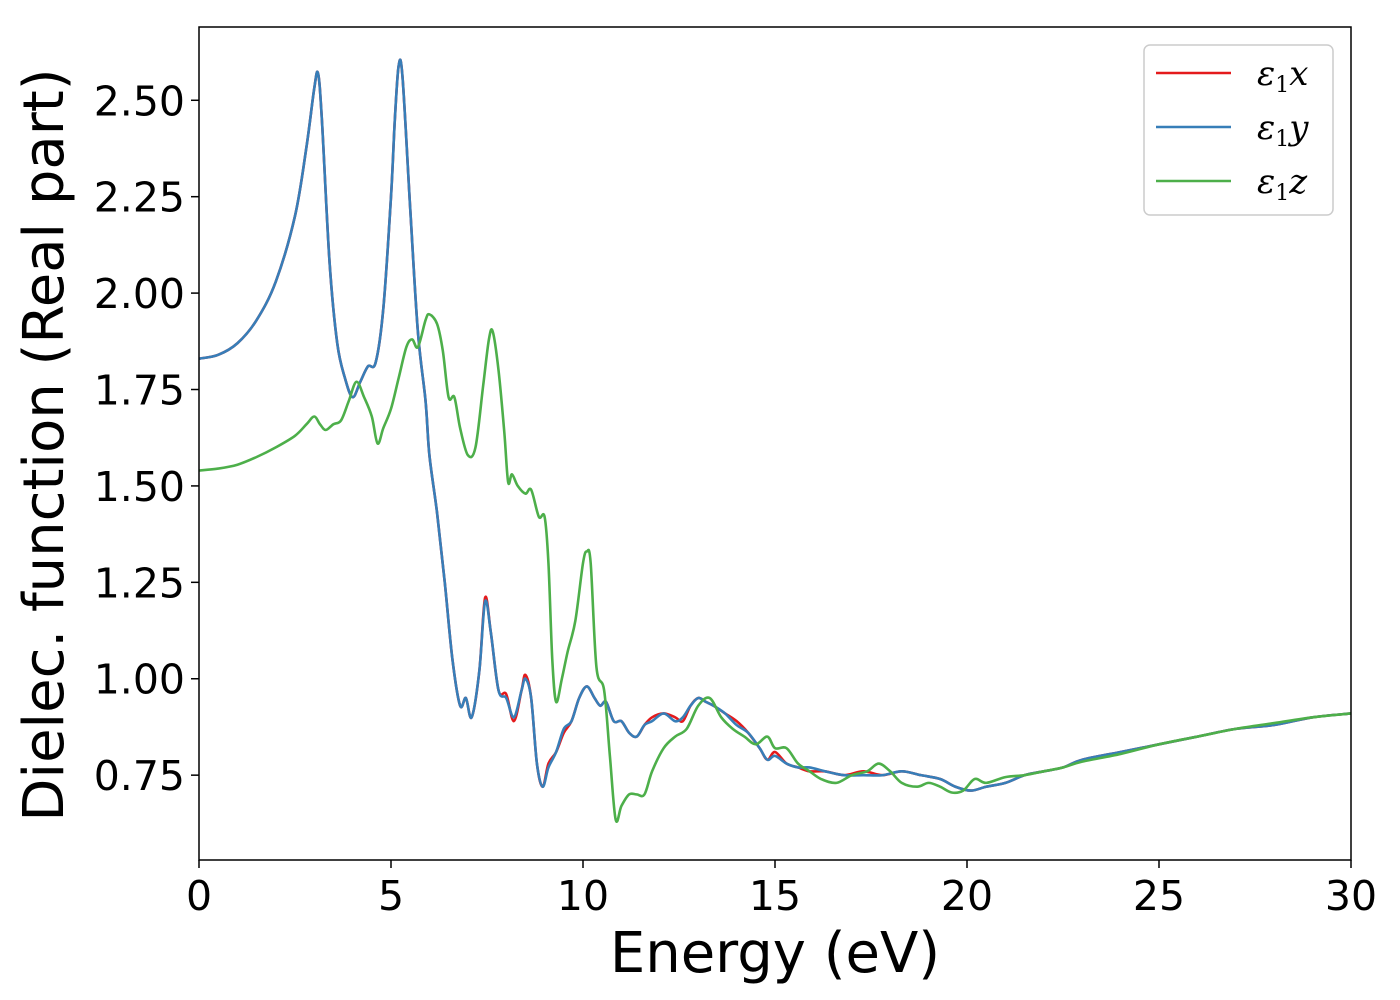 Image resolution: width=1400 pixels, height=1000 pixels. Describe the element at coordinates (44, 444) in the screenshot. I see `y-axis-label: Dielec. function (Real part)` at that location.